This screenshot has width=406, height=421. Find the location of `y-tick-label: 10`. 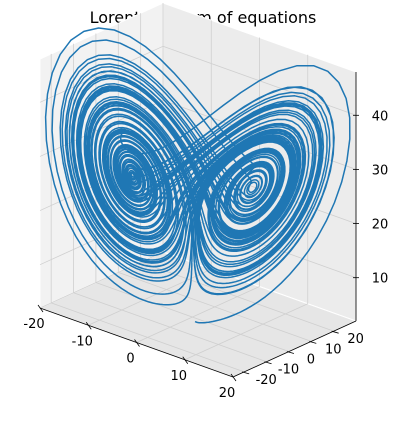

y-tick-label: 10 is located at coordinates (333, 349).